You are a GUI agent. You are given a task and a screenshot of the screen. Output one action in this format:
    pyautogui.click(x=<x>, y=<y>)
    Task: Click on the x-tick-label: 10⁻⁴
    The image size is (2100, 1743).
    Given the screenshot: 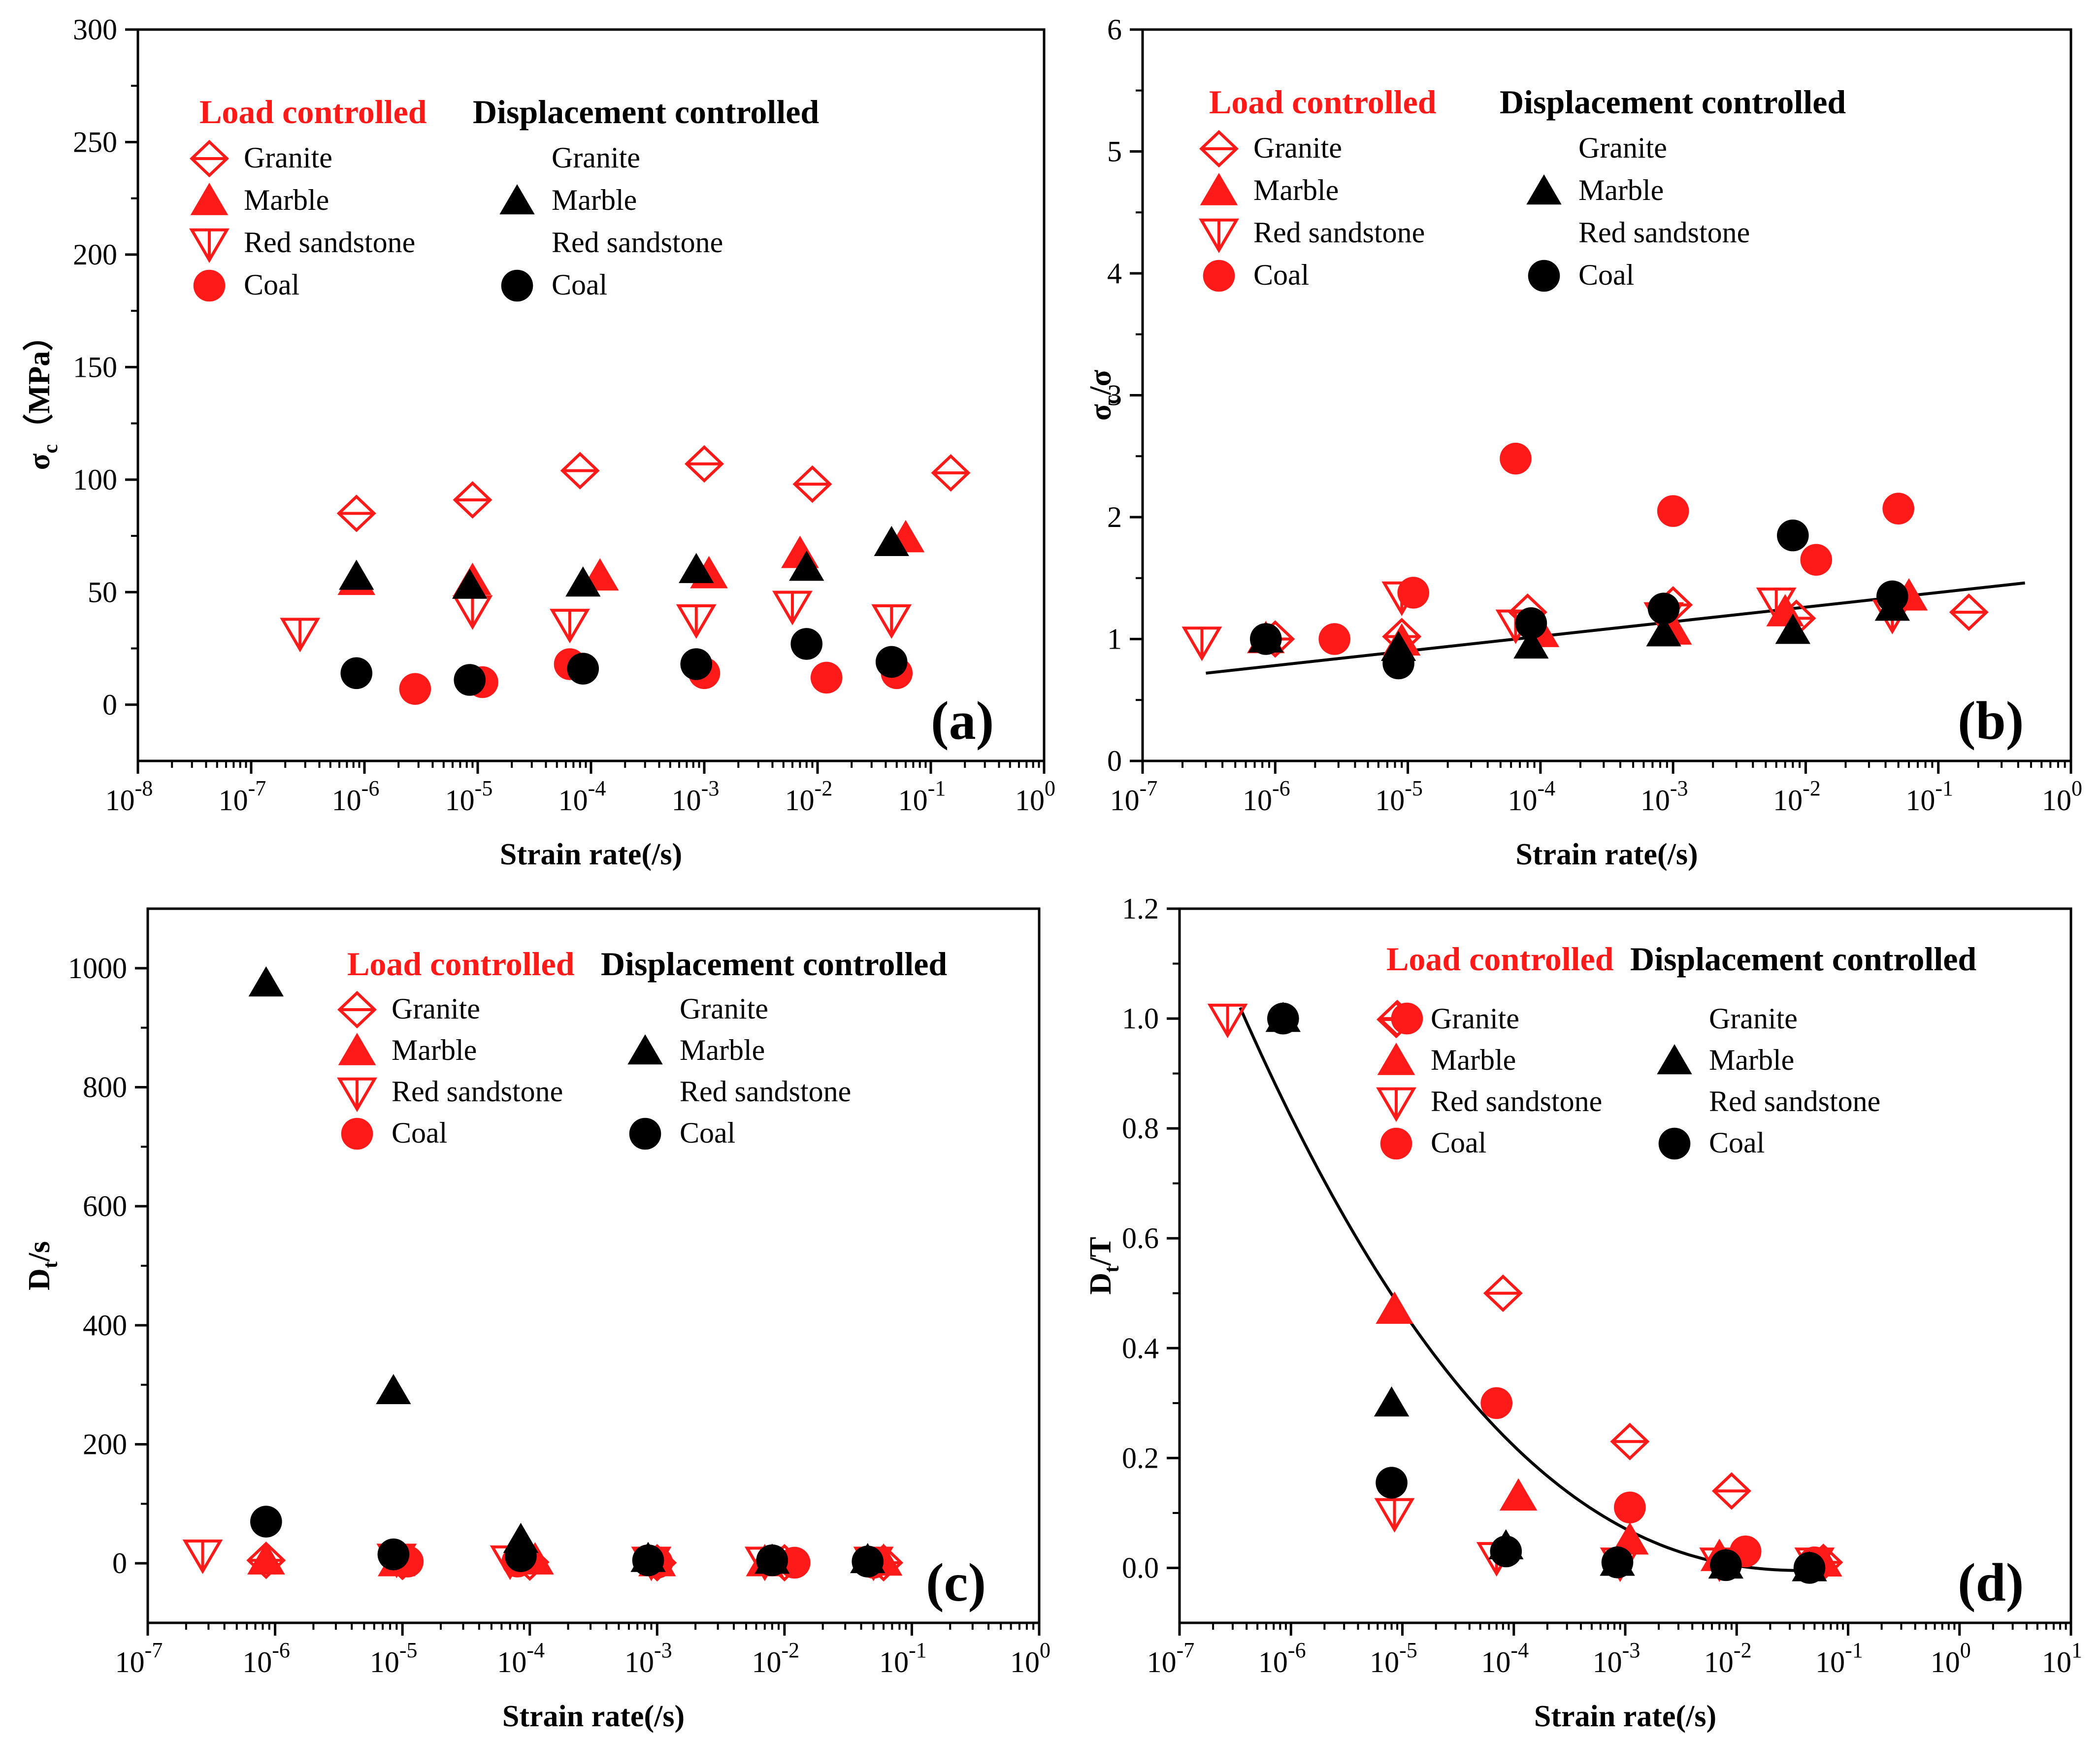 What is the action you would take?
    pyautogui.click(x=1505, y=1658)
    